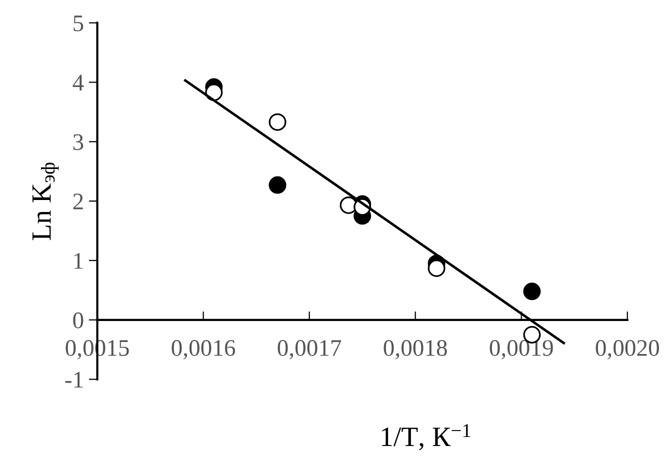 The height and width of the screenshot is (457, 671). What do you see at coordinates (74, 380) in the screenshot?
I see `y-tick-label: -1` at bounding box center [74, 380].